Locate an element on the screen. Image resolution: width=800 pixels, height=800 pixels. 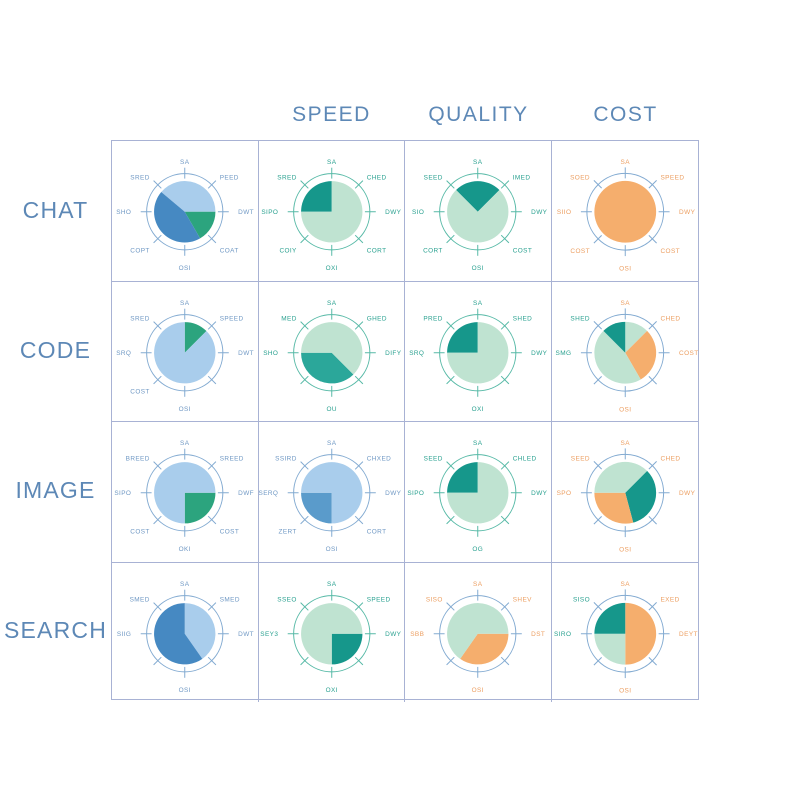
chart-cell-code-overall: SA SPEED DWT OSI COST SRQ SRED is located at coordinates (185, 352).